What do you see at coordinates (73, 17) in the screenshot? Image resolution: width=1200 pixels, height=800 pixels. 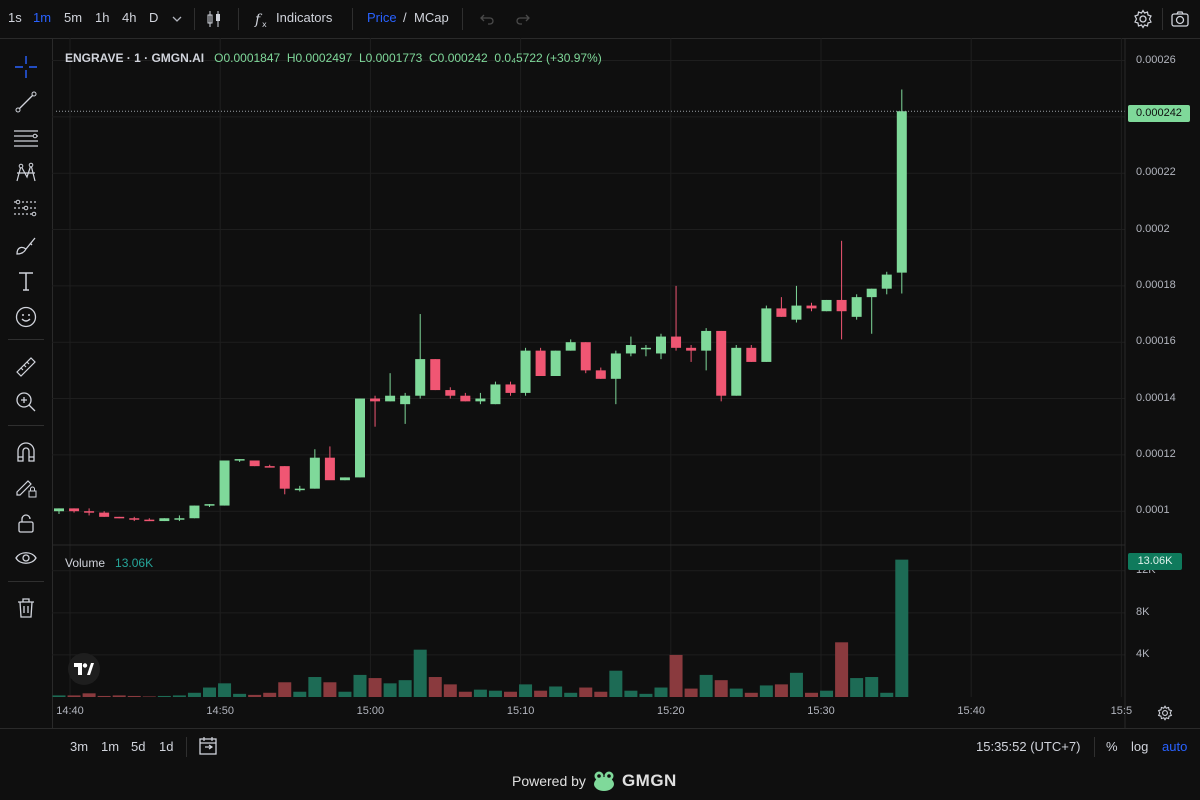 I see `interval-5m: 5m` at bounding box center [73, 17].